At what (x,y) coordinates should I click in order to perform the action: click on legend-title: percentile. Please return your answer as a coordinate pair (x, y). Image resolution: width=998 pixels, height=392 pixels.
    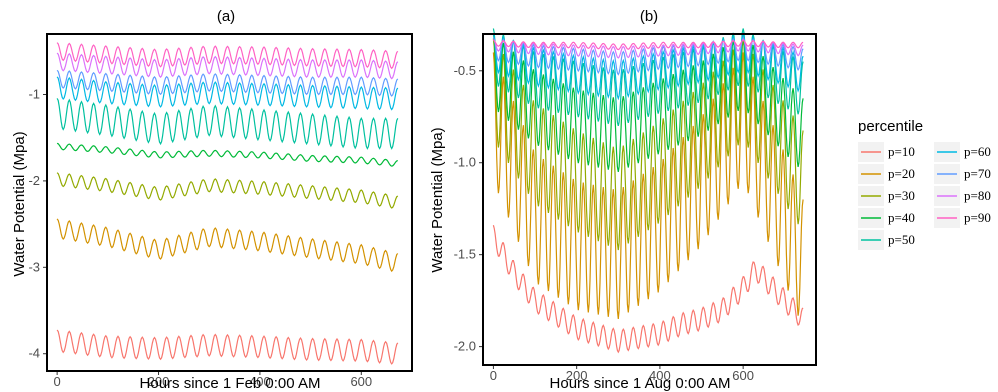
    Looking at the image, I should click on (890, 126).